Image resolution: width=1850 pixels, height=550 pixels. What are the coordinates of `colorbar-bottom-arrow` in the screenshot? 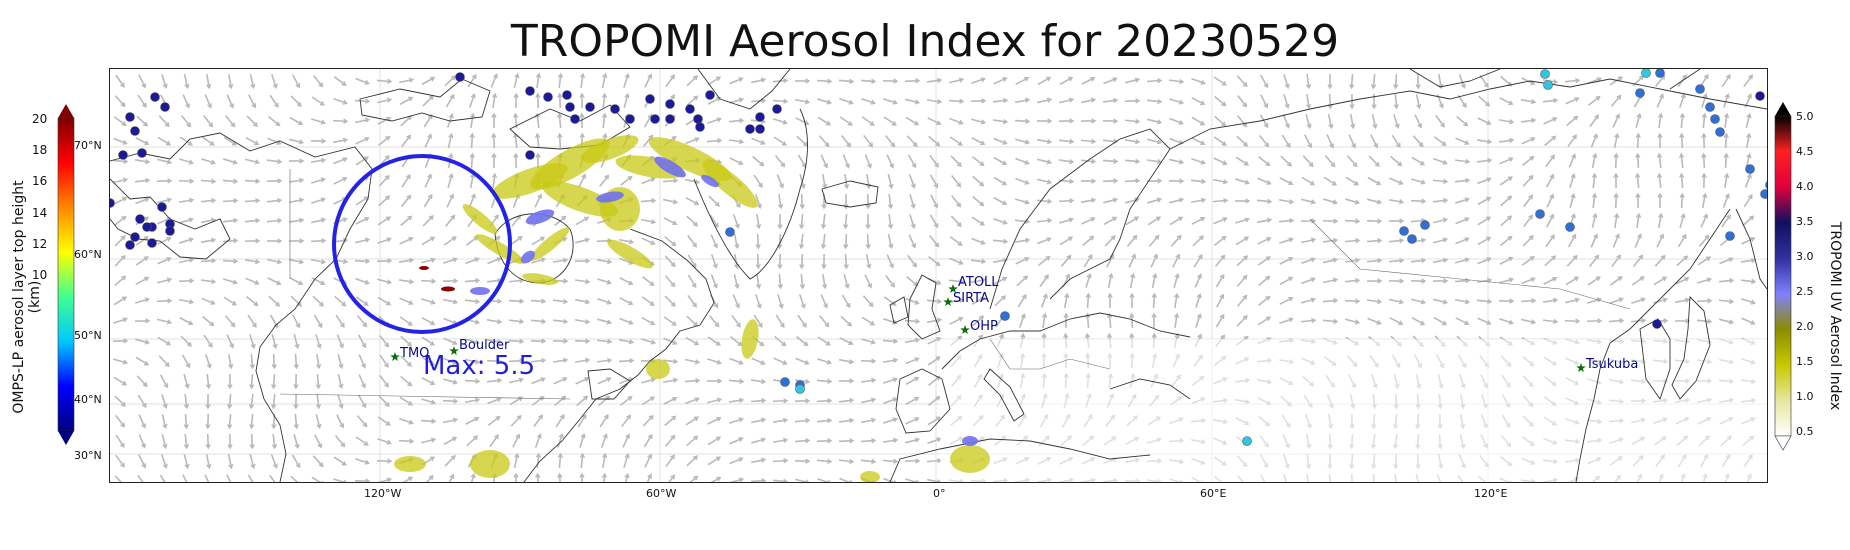 It's located at (66, 438).